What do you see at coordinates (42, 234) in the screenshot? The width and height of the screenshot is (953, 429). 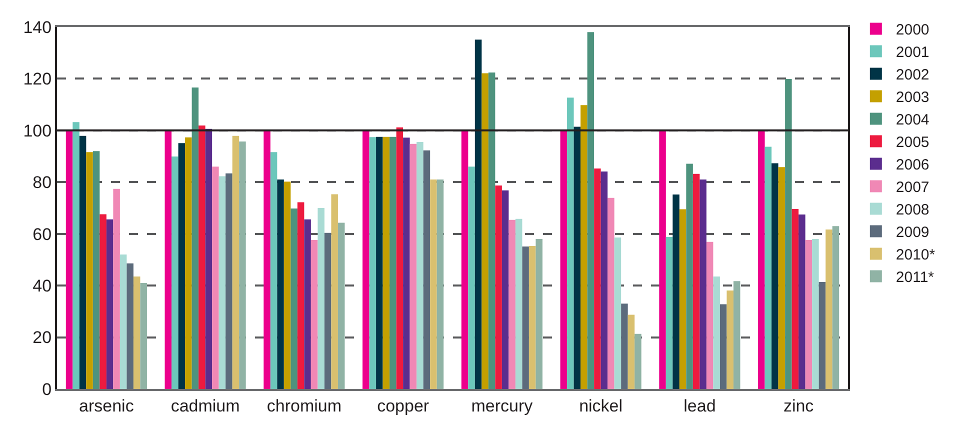 I see `y-tick-label: 60` at bounding box center [42, 234].